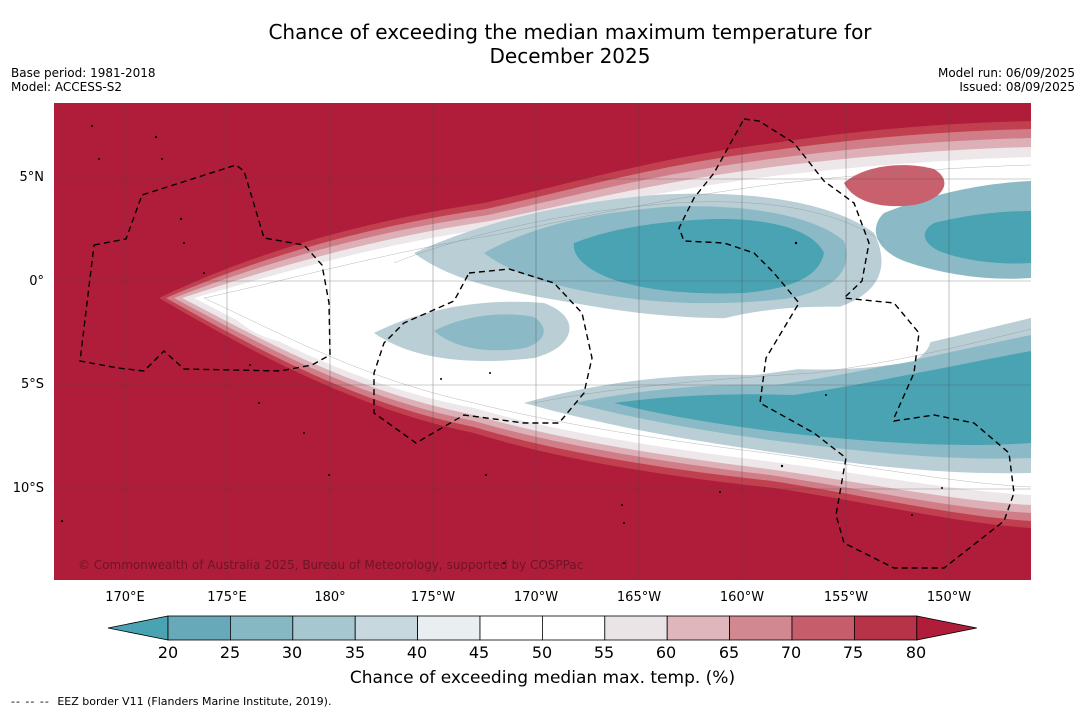 Image resolution: width=1085 pixels, height=713 pixels. Describe the element at coordinates (846, 597) in the screenshot. I see `lon-label-155w: 155°W` at that location.